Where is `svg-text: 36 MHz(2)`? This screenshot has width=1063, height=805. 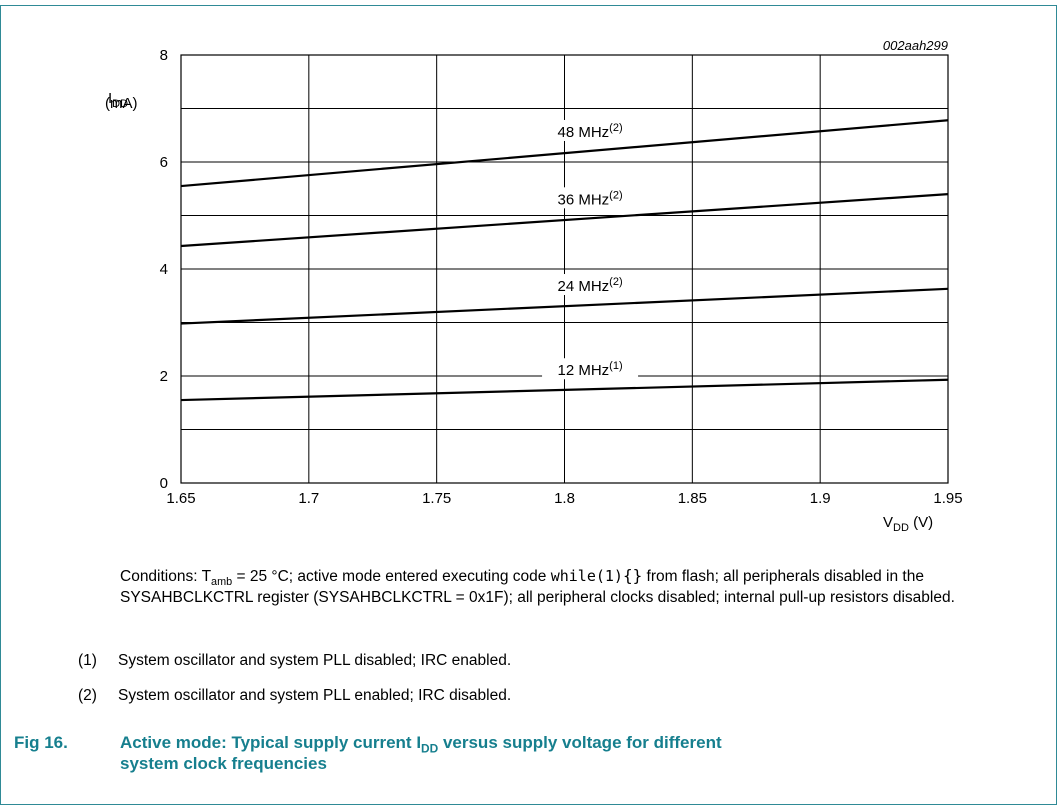
svg-text: 36 MHz(2) is located at coordinates (589, 198).